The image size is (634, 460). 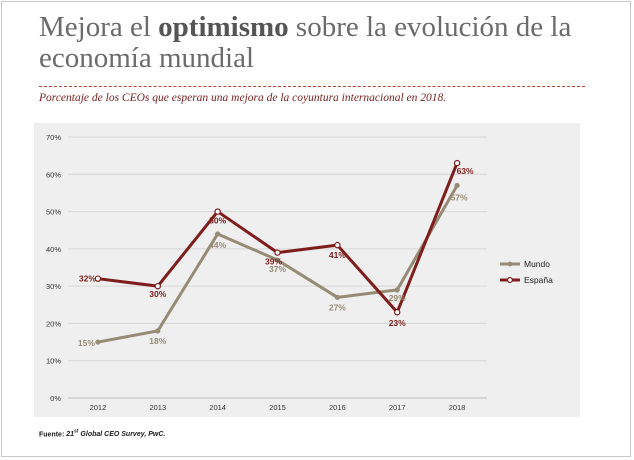 What do you see at coordinates (53, 249) in the screenshot?
I see `y-tick-label: 40%` at bounding box center [53, 249].